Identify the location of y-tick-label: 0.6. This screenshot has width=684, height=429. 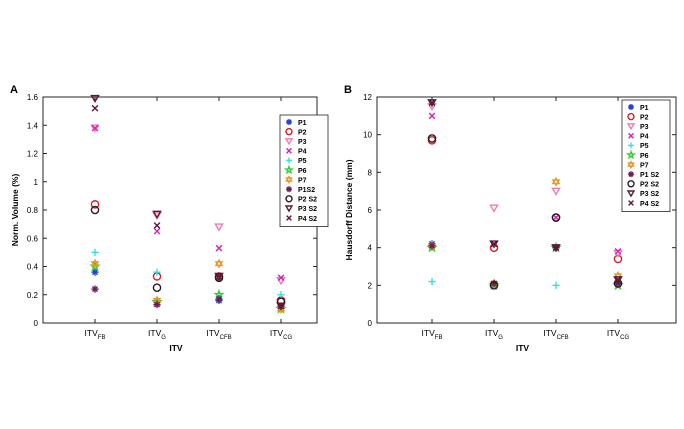
(33, 238).